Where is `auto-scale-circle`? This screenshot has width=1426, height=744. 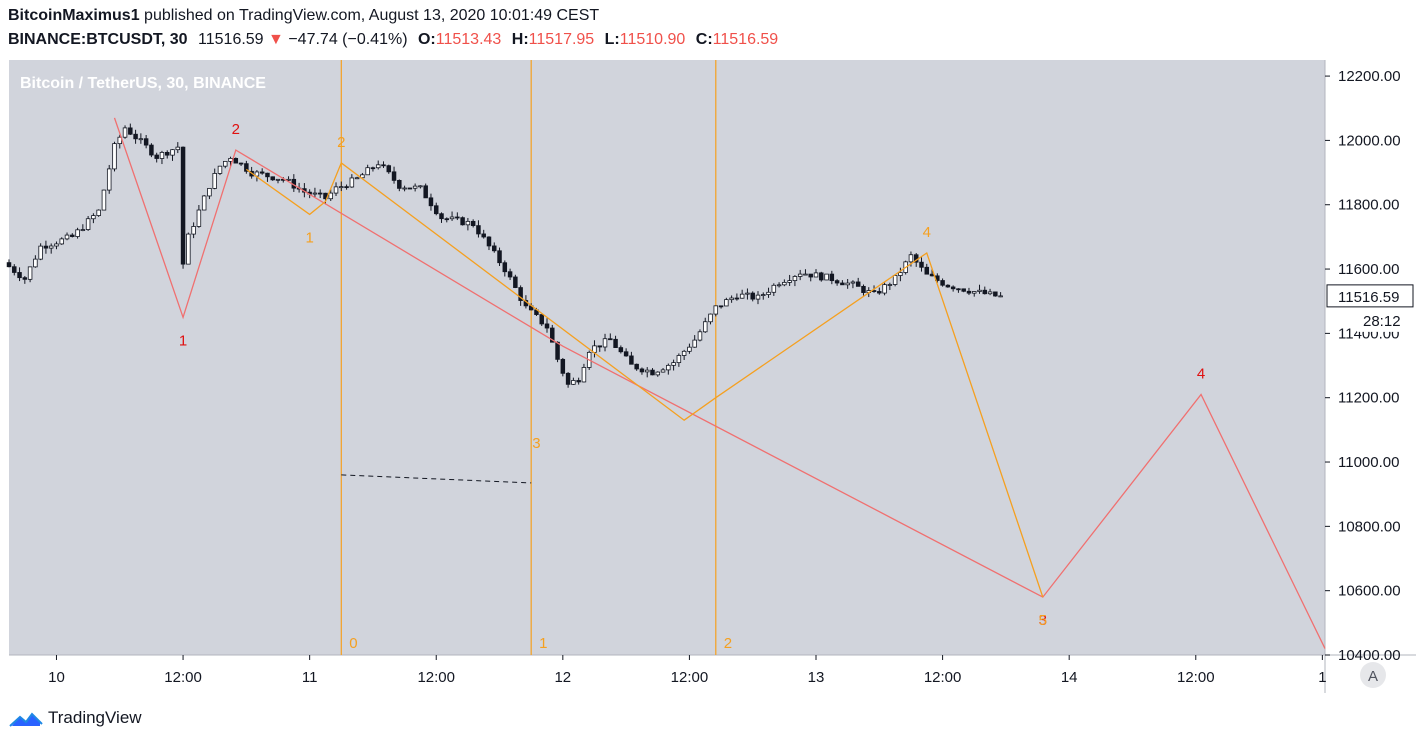 auto-scale-circle is located at coordinates (1373, 675).